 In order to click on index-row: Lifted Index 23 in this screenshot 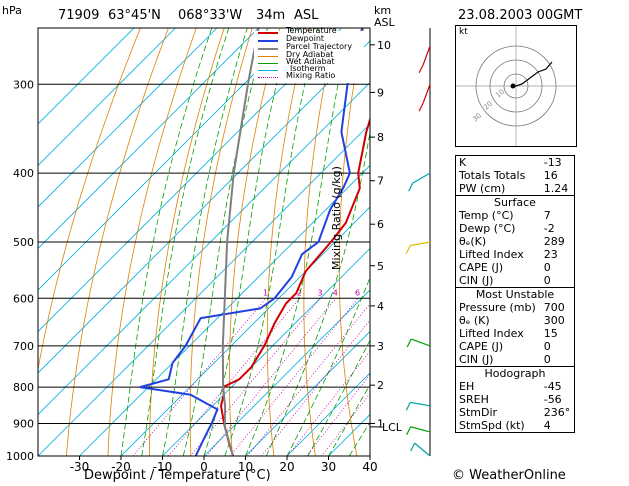, I will do `click(515, 254)`.